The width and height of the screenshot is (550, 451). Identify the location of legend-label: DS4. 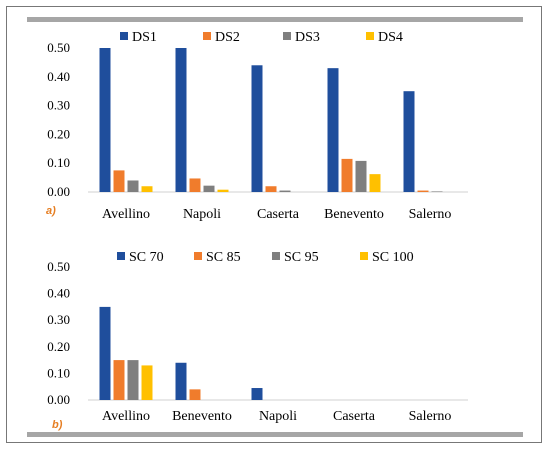
(390, 37).